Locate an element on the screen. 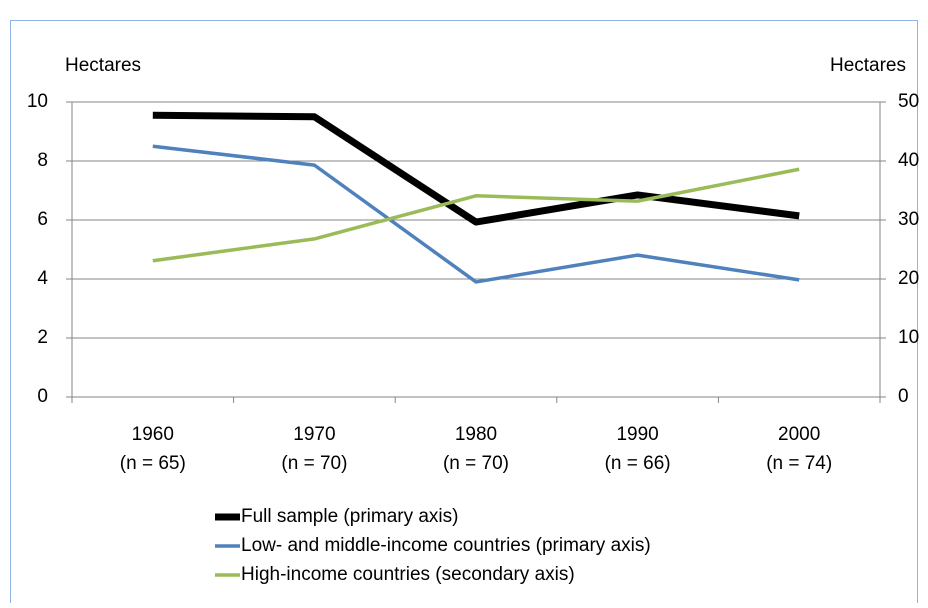 This screenshot has width=928, height=608. y-tick-label: 4 is located at coordinates (42, 278).